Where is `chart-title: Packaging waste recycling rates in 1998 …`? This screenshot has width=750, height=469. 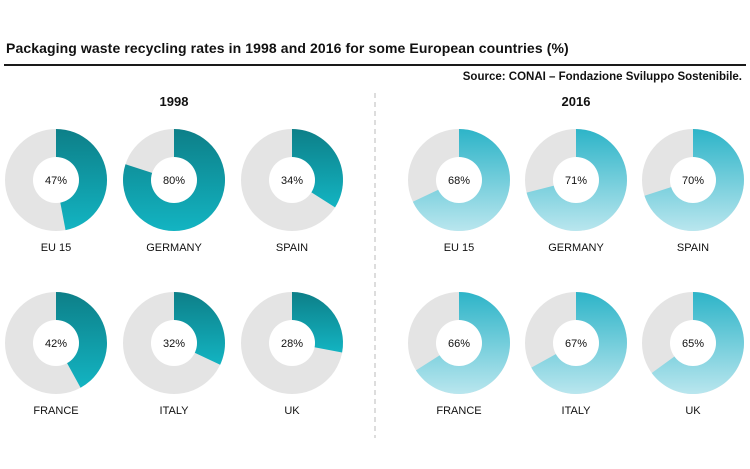
chart-title: Packaging waste recycling rates in 1998 … is located at coordinates (287, 48).